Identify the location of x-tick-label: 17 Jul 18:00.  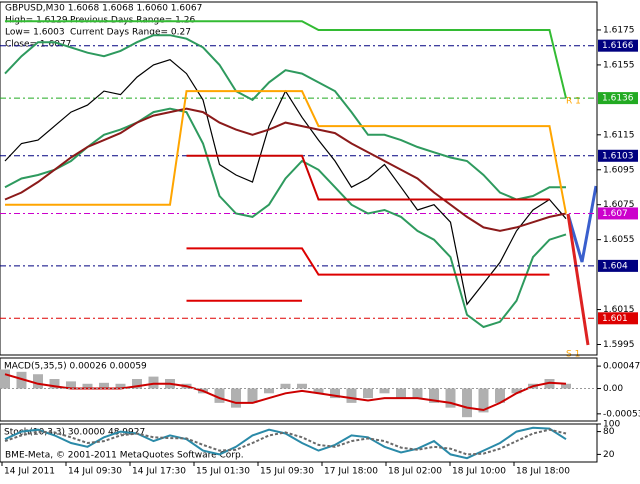
(351, 472).